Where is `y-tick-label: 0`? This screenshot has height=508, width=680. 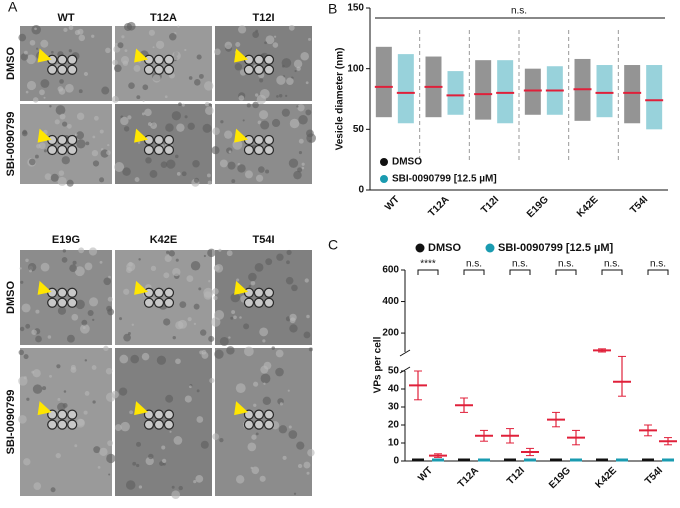
y-tick-label: 0 is located at coordinates (396, 461).